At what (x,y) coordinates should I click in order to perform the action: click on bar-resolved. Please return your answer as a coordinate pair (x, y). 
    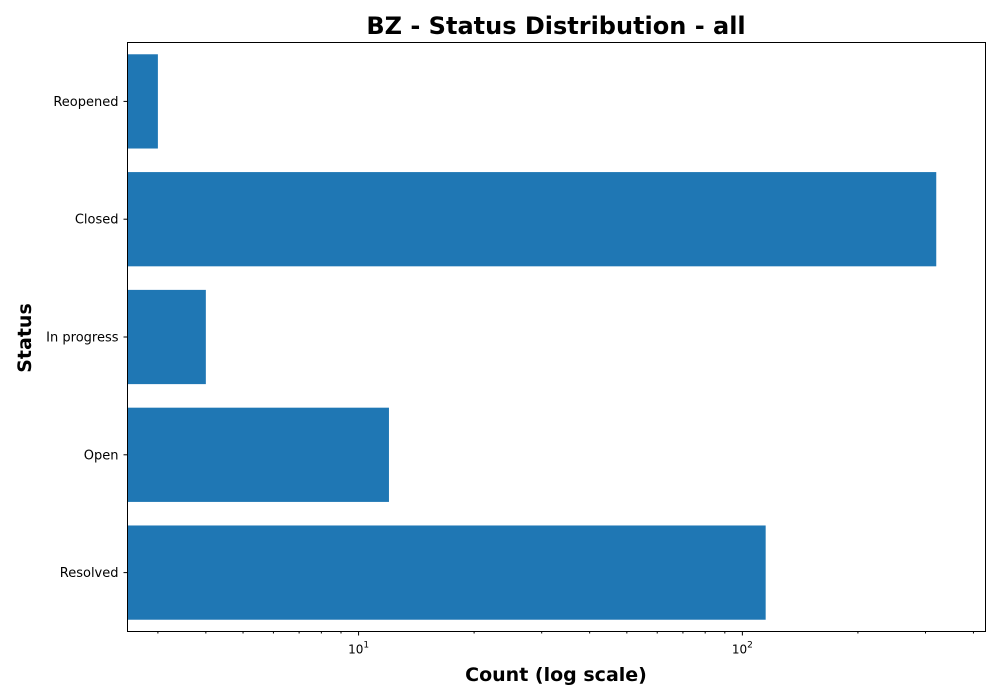
    Looking at the image, I should click on (446, 572).